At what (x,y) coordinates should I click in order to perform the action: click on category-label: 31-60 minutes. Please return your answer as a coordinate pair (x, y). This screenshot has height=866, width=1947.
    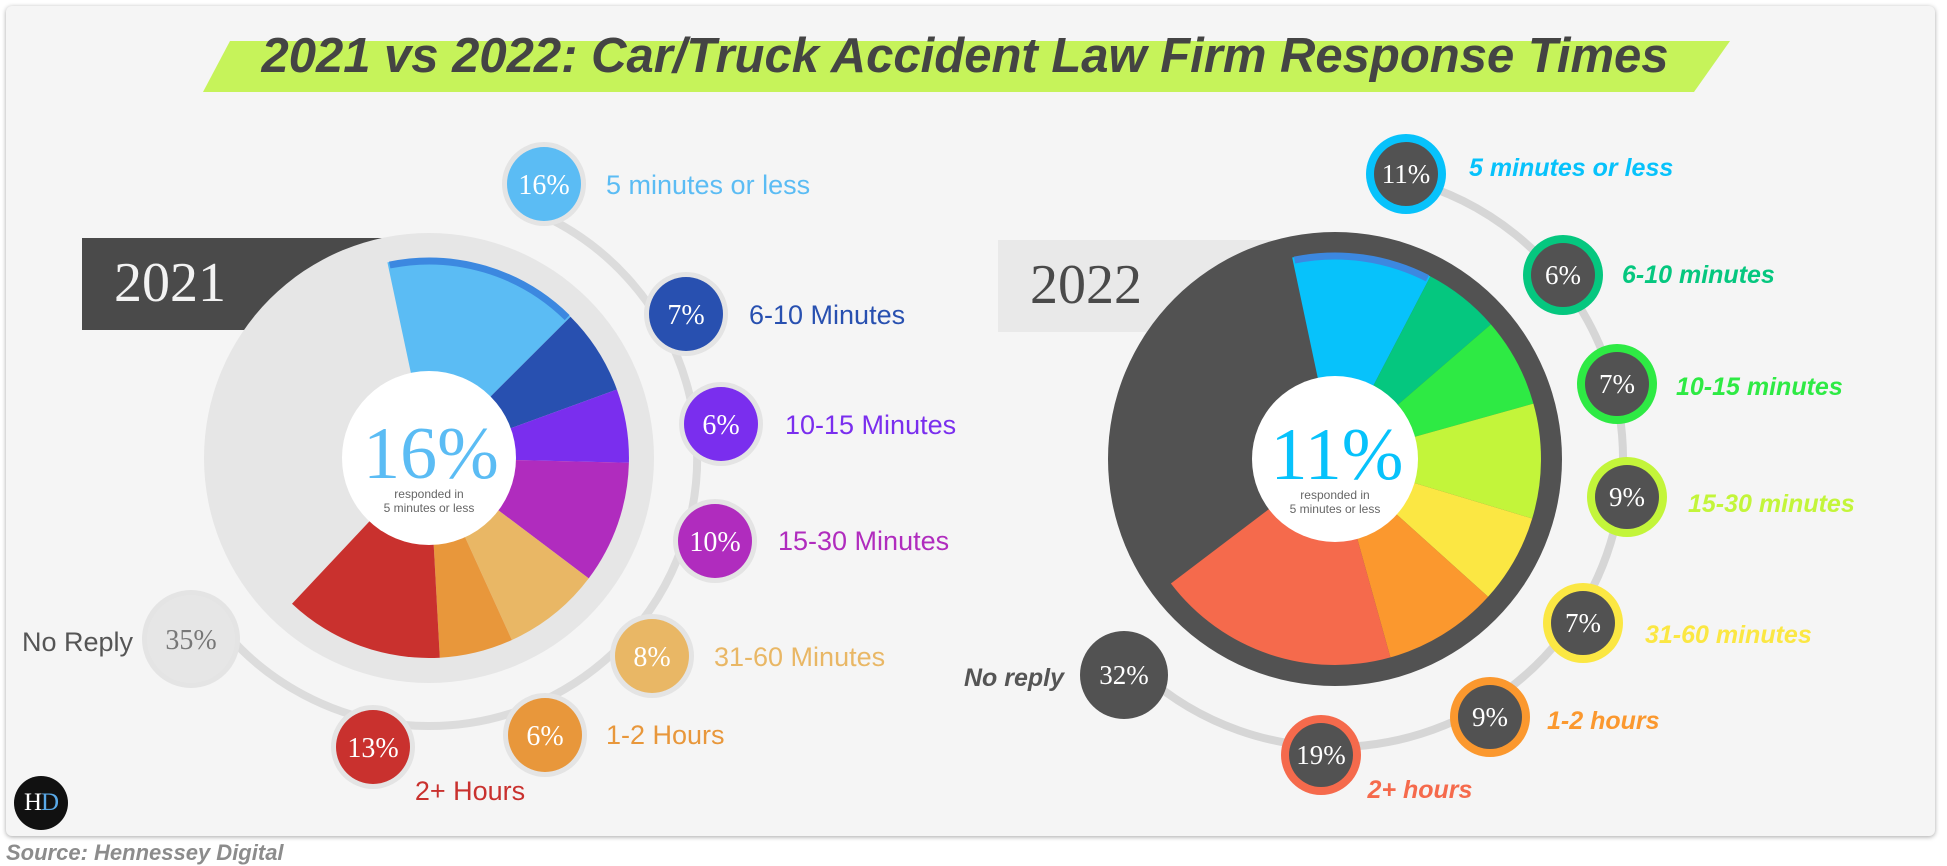
    Looking at the image, I should click on (1728, 635).